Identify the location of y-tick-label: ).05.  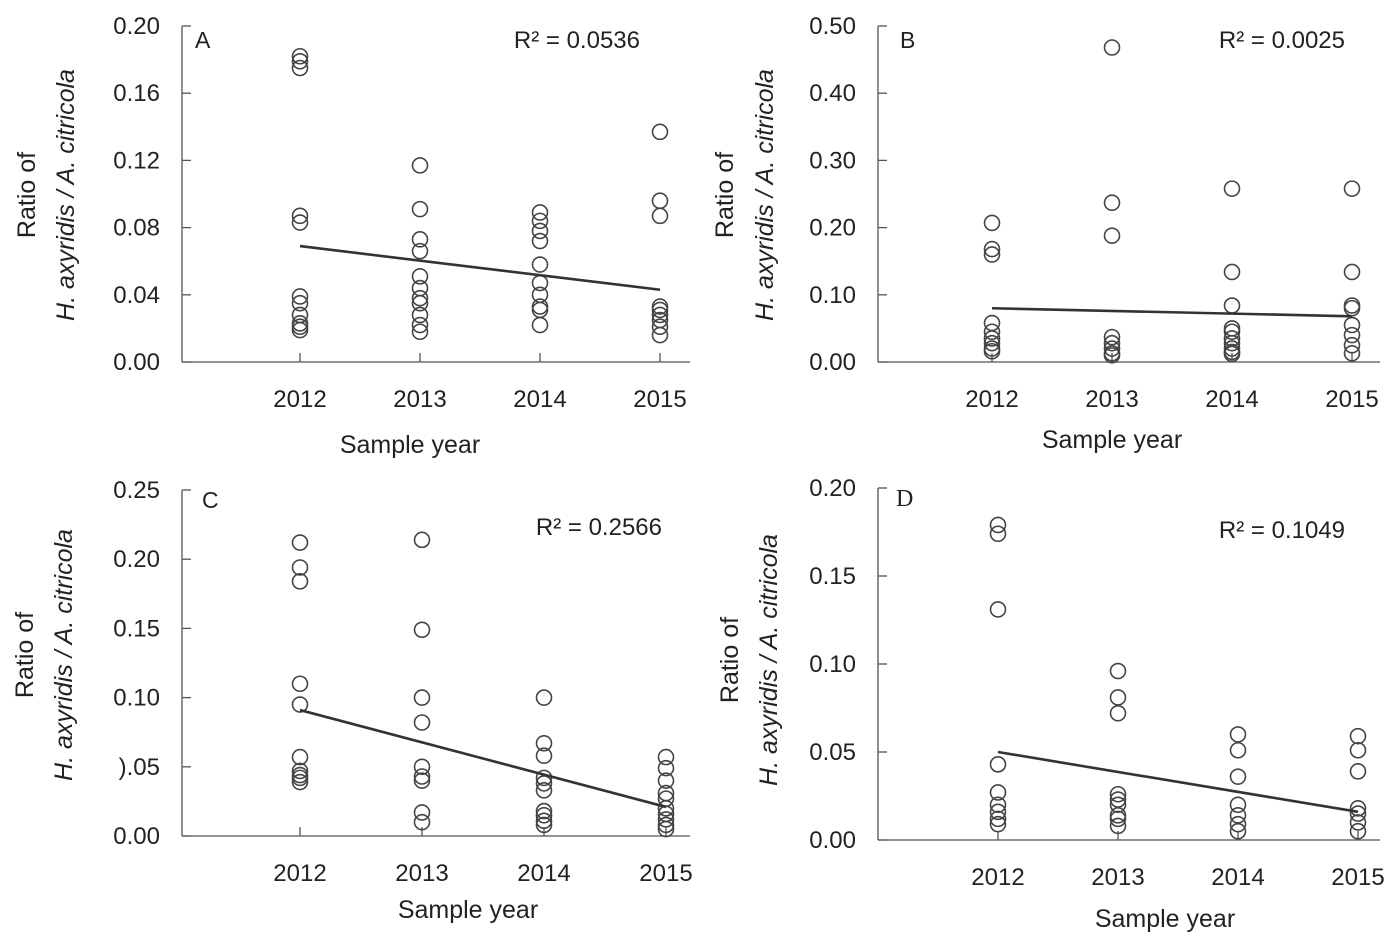
(139, 767).